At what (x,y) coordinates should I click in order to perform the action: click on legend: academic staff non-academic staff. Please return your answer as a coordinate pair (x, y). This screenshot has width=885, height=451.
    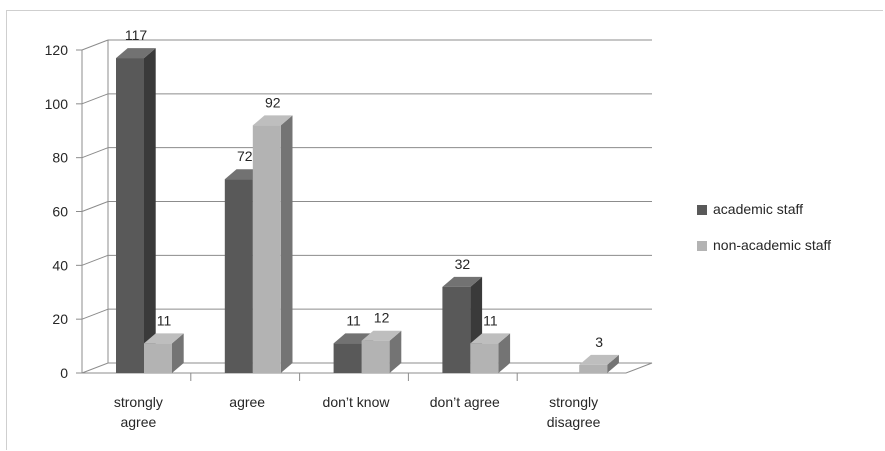
    Looking at the image, I should click on (764, 227).